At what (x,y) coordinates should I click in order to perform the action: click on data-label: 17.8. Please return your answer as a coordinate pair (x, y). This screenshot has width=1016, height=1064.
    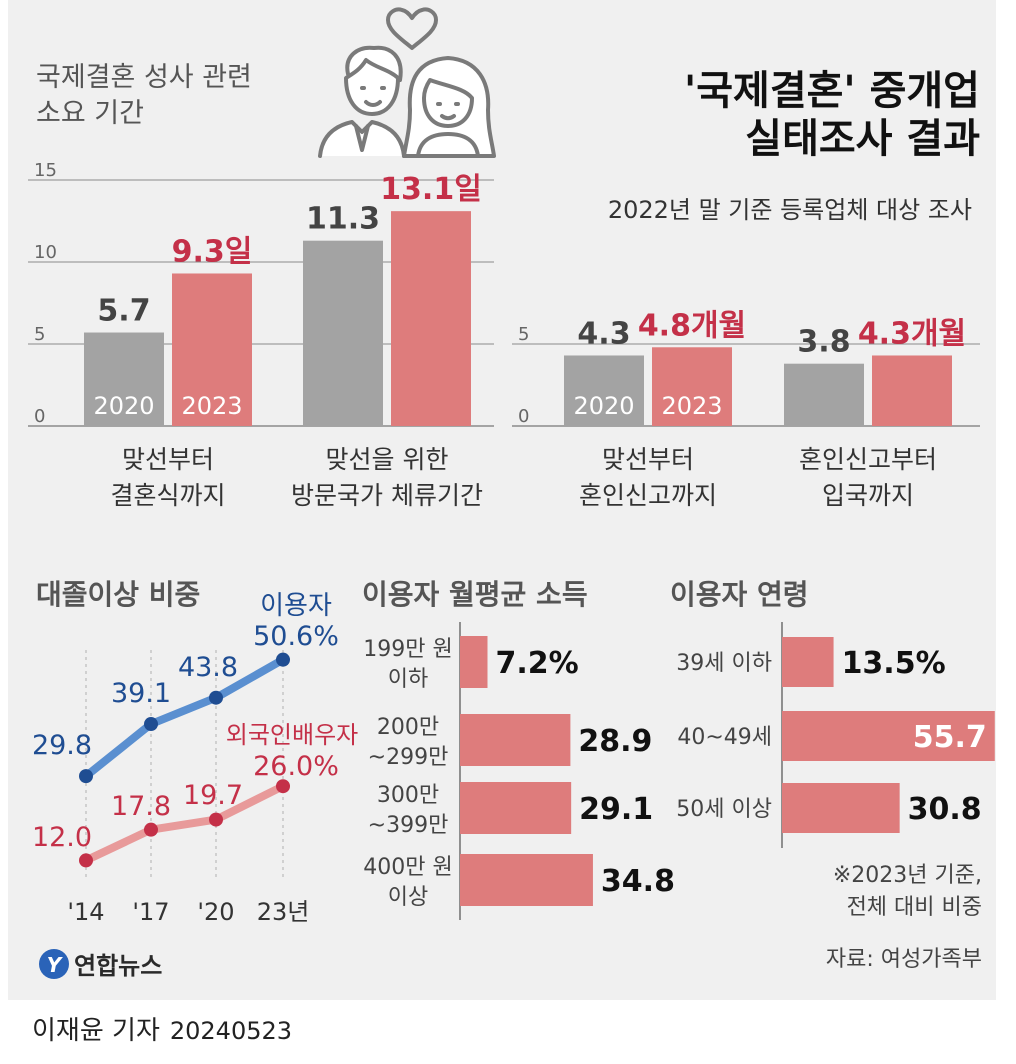
    Looking at the image, I should click on (141, 806).